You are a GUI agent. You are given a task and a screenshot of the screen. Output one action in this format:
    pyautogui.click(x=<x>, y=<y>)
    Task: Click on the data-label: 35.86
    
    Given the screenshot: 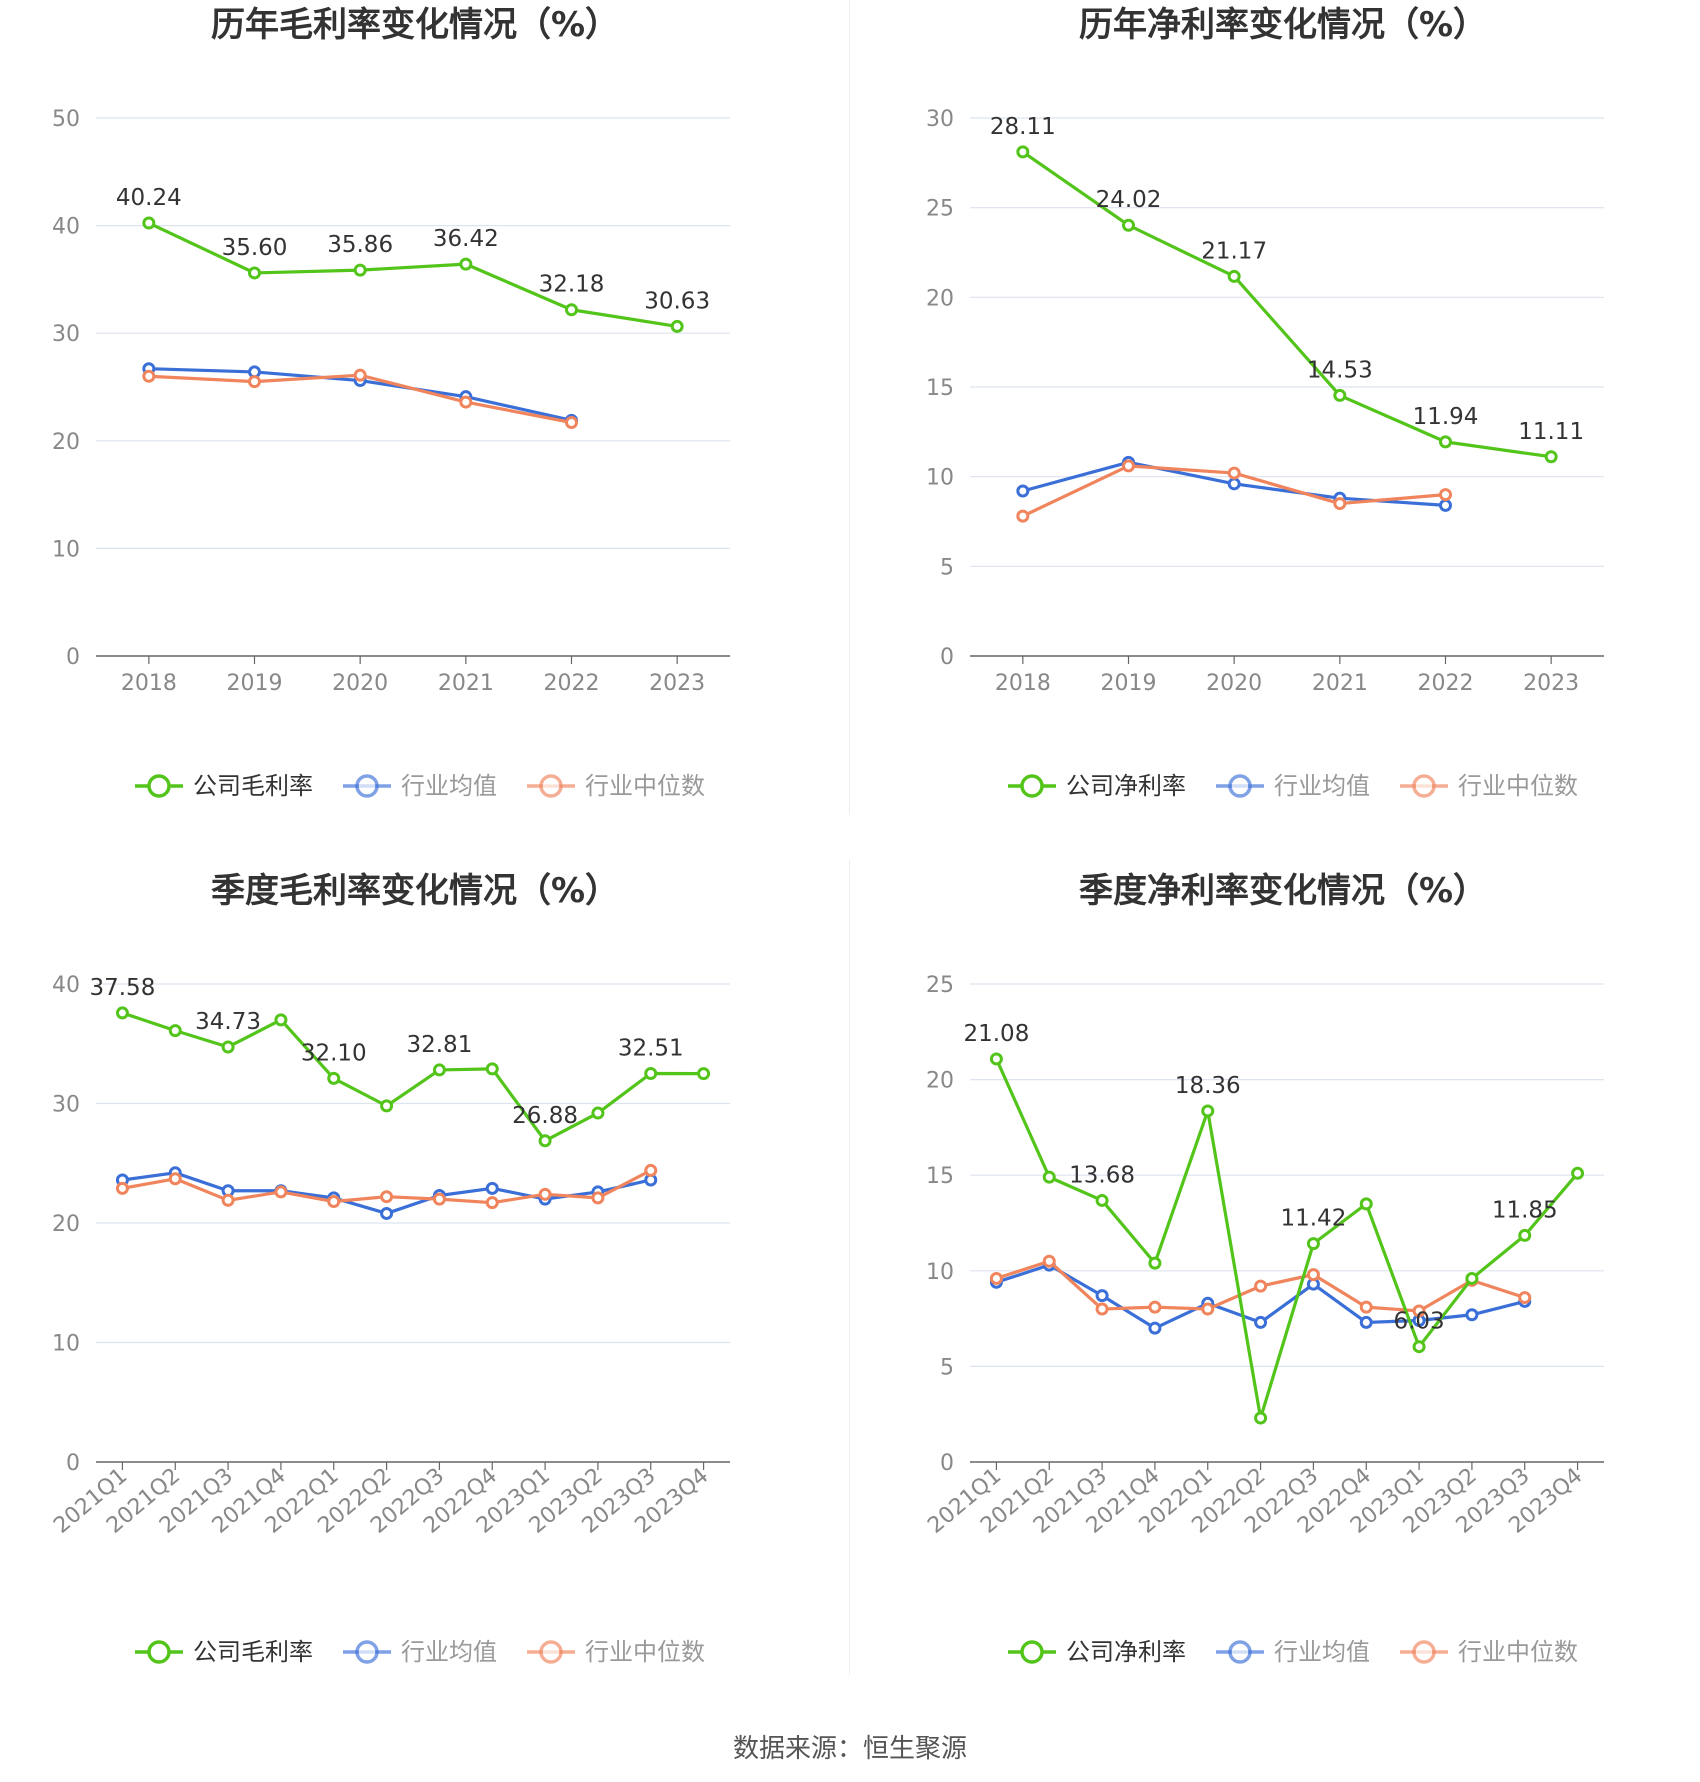 What is the action you would take?
    pyautogui.click(x=360, y=245)
    